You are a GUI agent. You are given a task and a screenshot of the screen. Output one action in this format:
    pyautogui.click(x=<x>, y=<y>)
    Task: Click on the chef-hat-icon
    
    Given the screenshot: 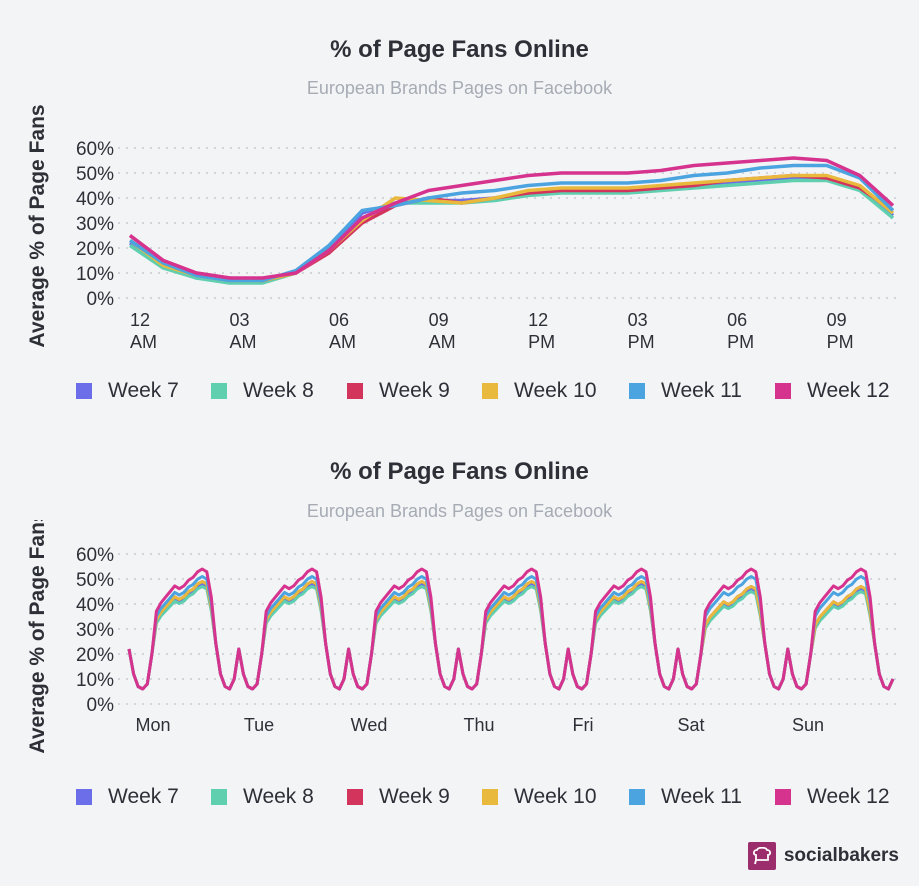 What is the action you would take?
    pyautogui.click(x=761, y=856)
    